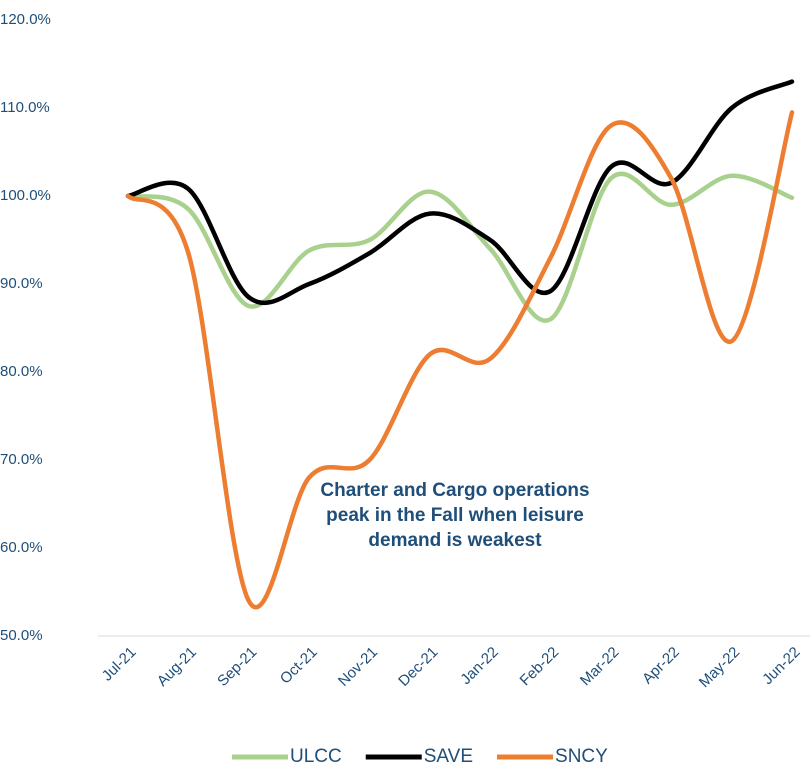 This screenshot has width=810, height=769. Describe the element at coordinates (479, 666) in the screenshot. I see `x-tick-label: Jan-22` at that location.